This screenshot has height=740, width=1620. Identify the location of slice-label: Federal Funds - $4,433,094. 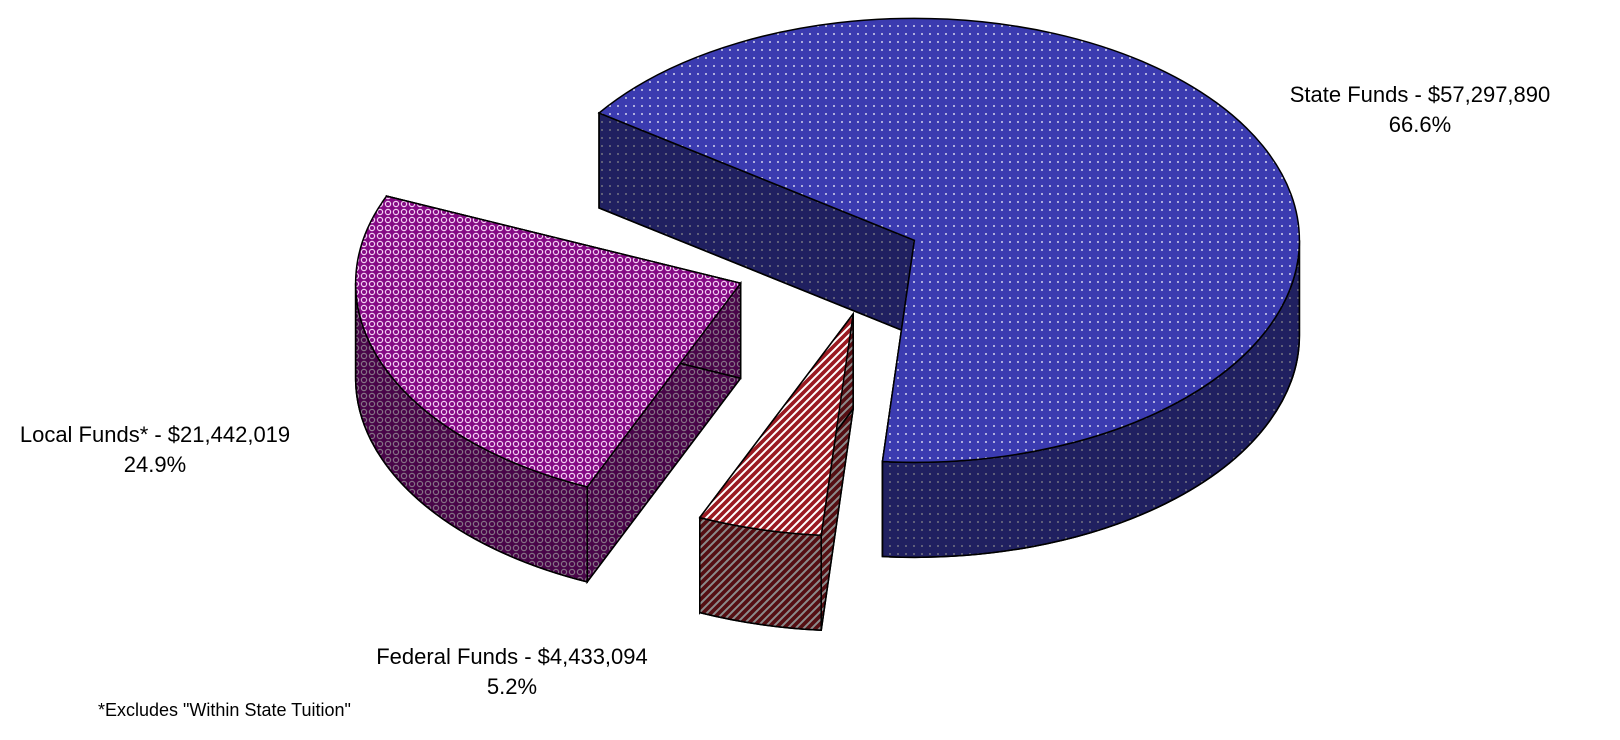
(512, 656).